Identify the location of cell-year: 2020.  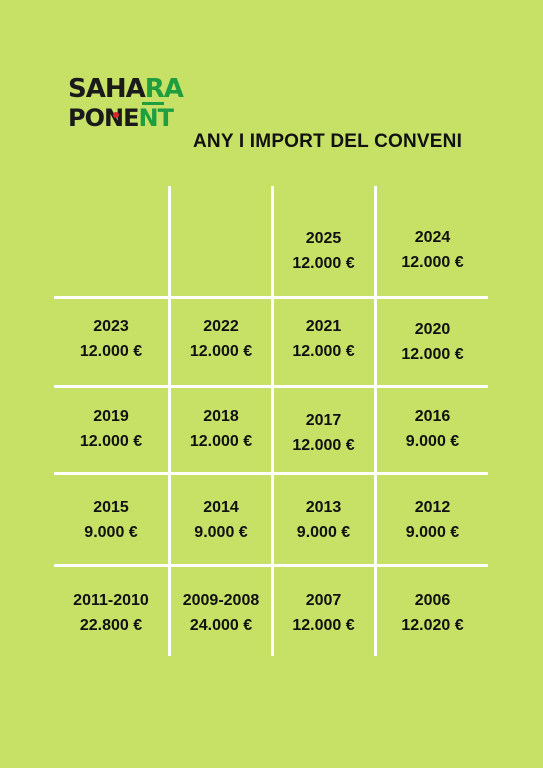
(432, 329).